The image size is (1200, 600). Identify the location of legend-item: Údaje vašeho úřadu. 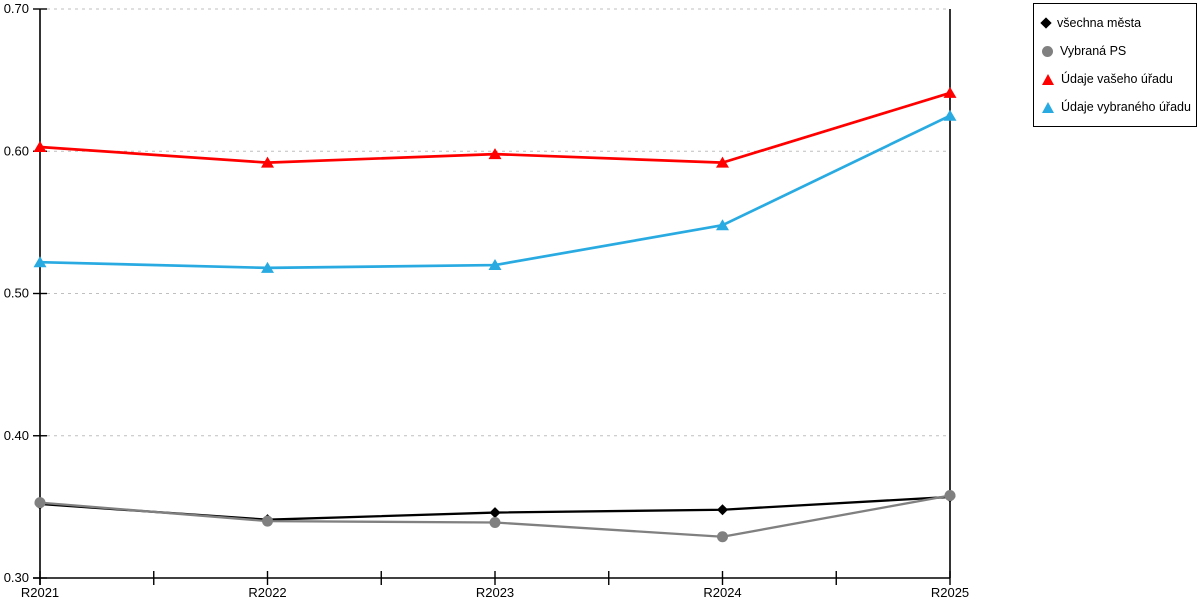
(1115, 79).